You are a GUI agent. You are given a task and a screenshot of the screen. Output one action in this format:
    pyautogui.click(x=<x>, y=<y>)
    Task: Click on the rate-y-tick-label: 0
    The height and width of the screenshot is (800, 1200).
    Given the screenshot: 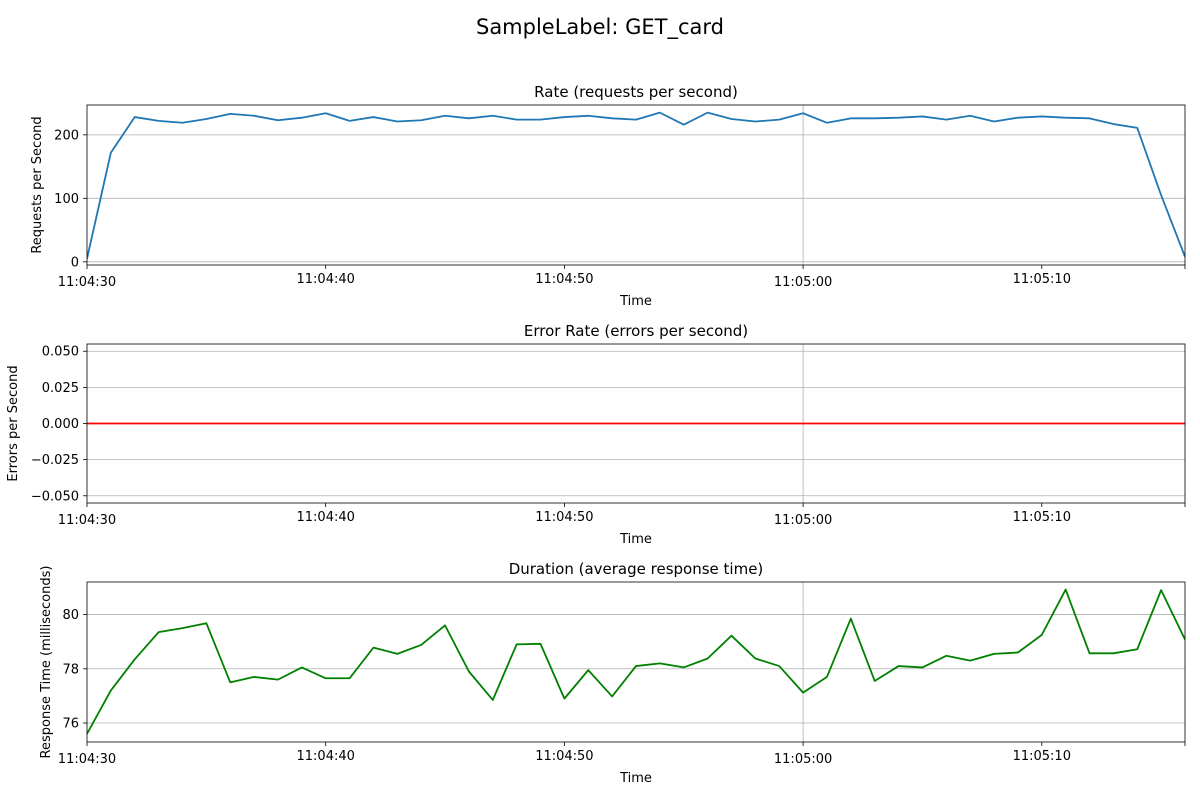 What is the action you would take?
    pyautogui.click(x=75, y=262)
    